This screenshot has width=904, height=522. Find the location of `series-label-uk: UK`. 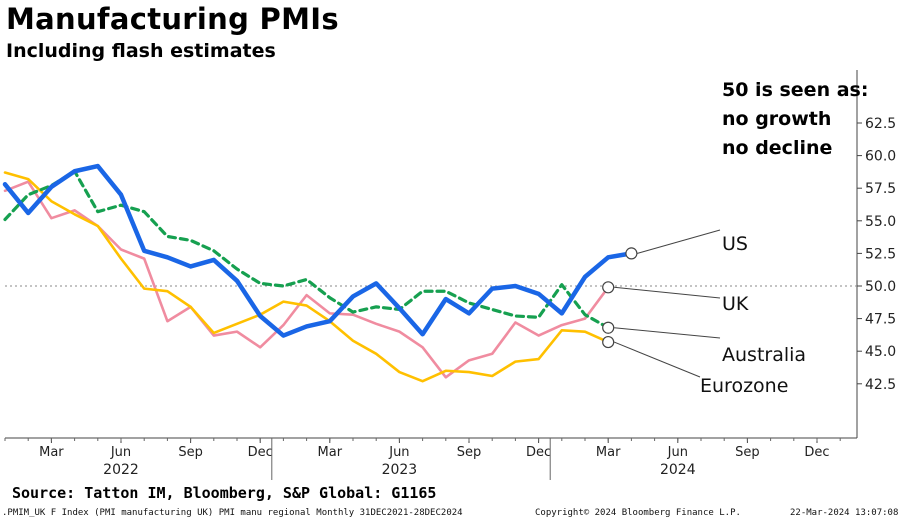

series-label-uk: UK is located at coordinates (735, 304).